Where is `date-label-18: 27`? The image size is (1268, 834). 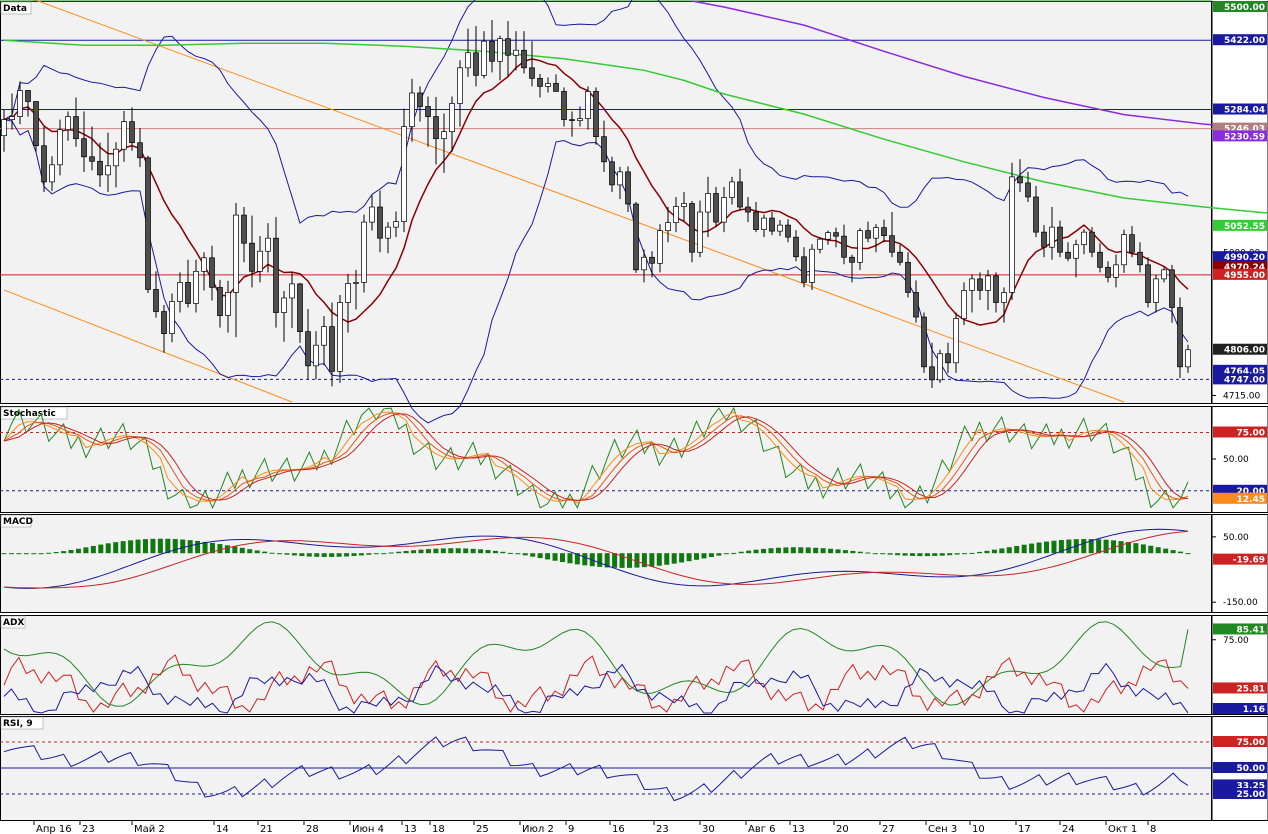
date-label-18: 27 is located at coordinates (888, 829).